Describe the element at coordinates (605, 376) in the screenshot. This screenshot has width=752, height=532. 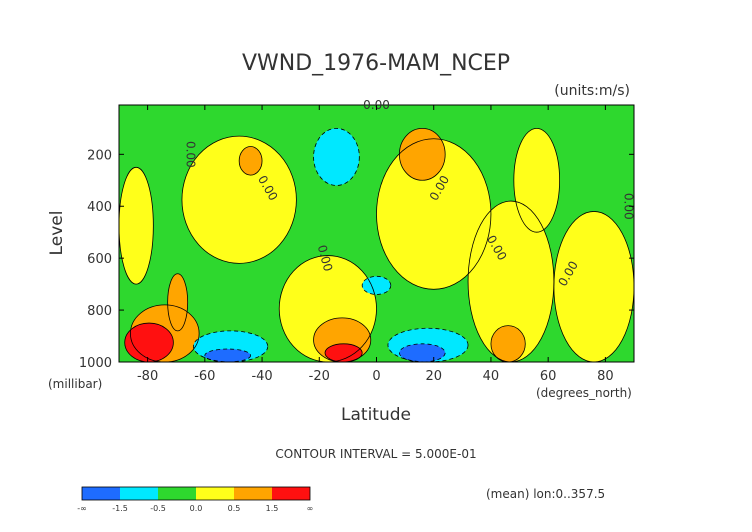
I see `x-tick-label: 80` at that location.